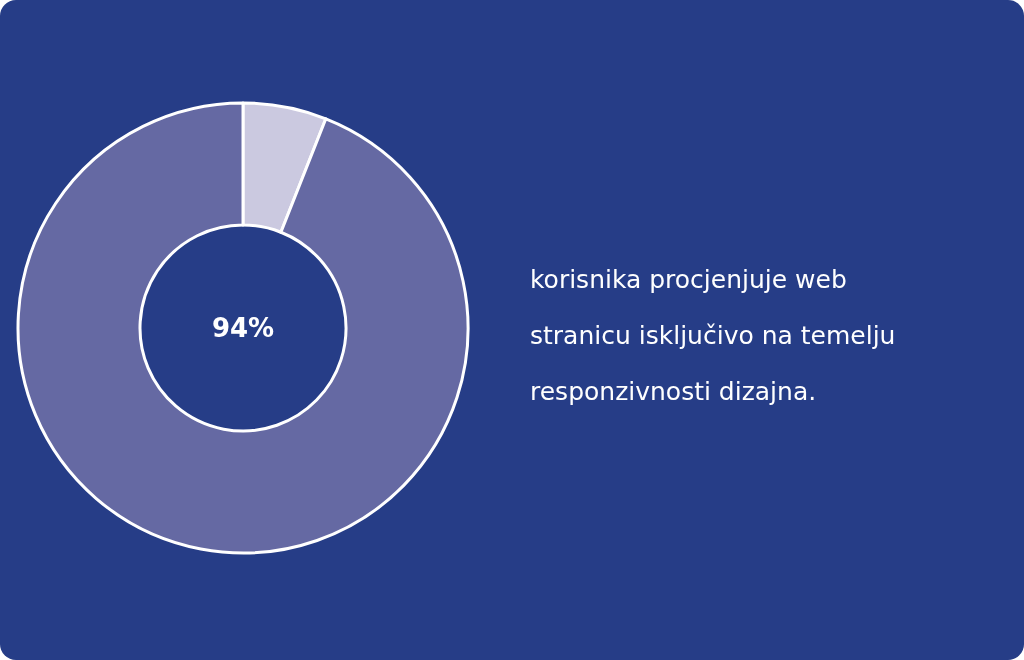 The width and height of the screenshot is (1024, 660). What do you see at coordinates (243, 328) in the screenshot?
I see `data-label: 94%` at bounding box center [243, 328].